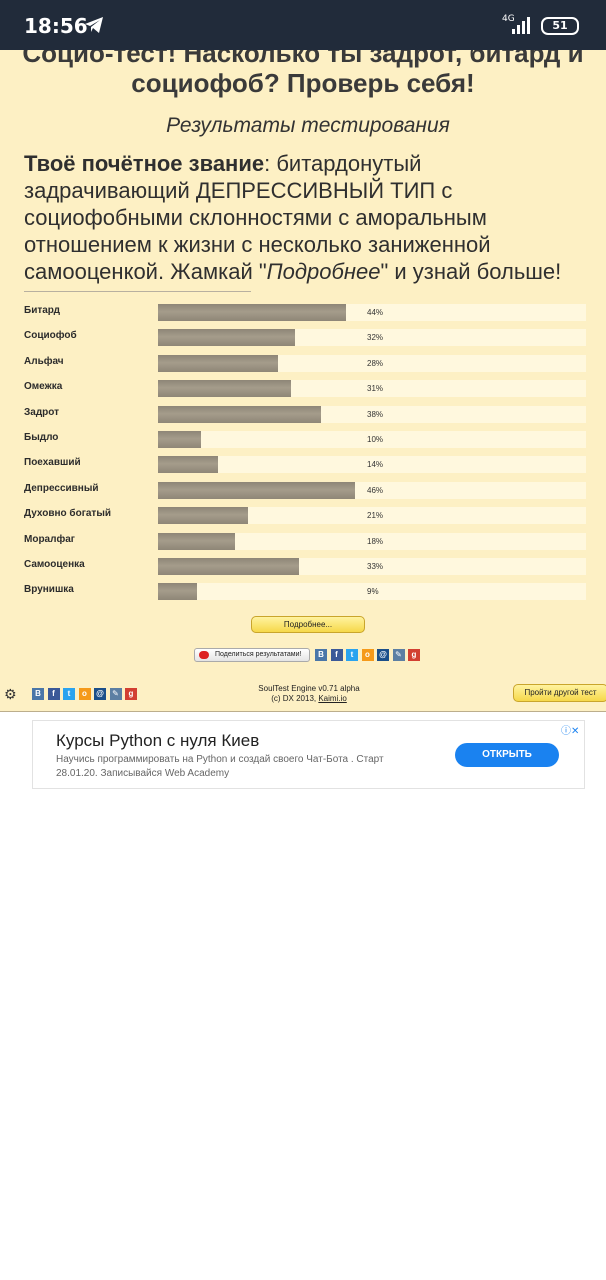 Image resolution: width=606 pixels, height=1280 pixels. I want to click on network-type: 4G, so click(508, 19).